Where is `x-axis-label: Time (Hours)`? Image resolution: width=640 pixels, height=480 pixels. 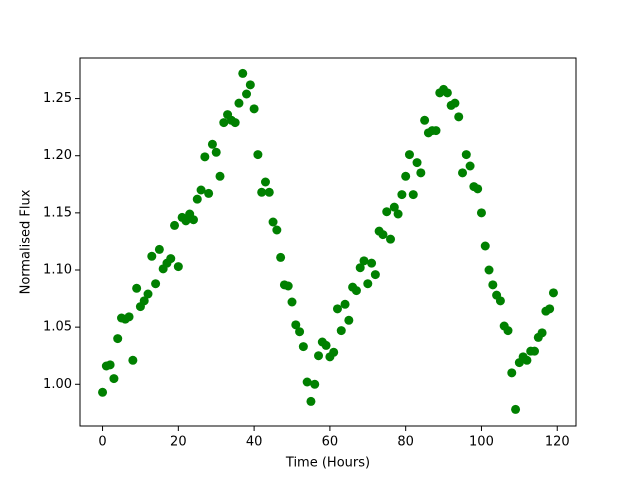 x-axis-label: Time (Hours) is located at coordinates (327, 463).